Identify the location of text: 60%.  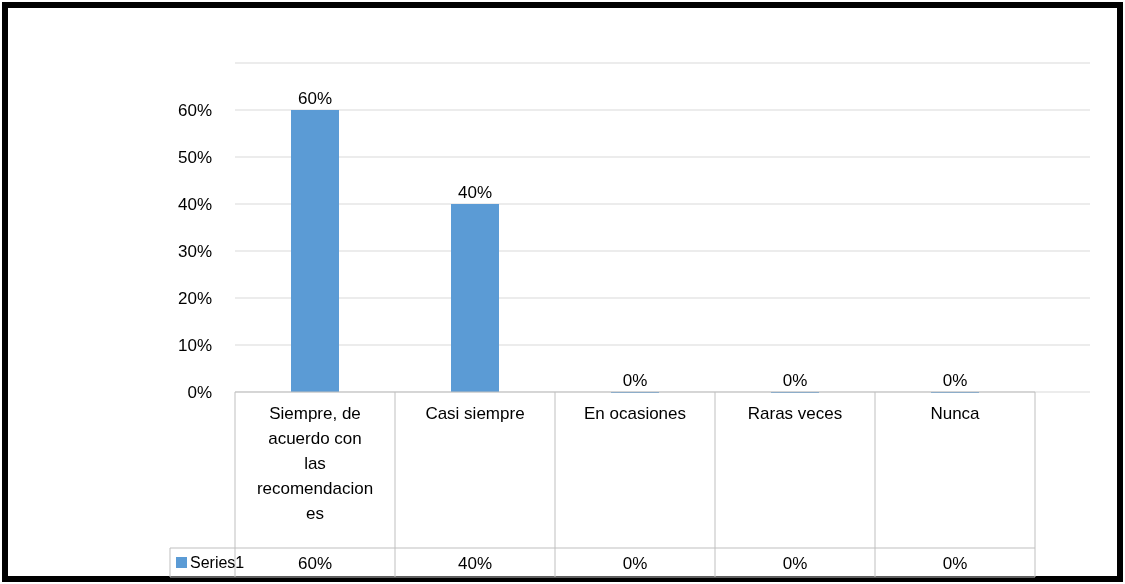
(315, 98).